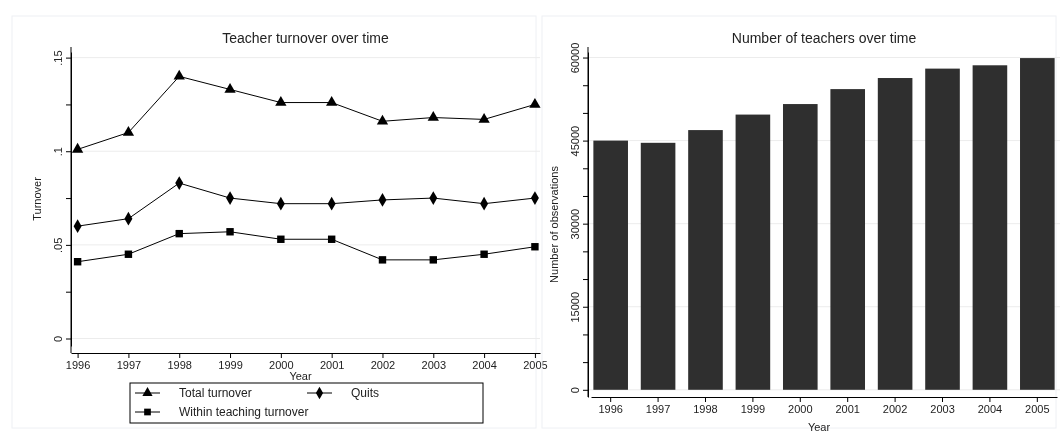 Image resolution: width=1063 pixels, height=431 pixels. I want to click on y-tick-label: 60000, so click(575, 58).